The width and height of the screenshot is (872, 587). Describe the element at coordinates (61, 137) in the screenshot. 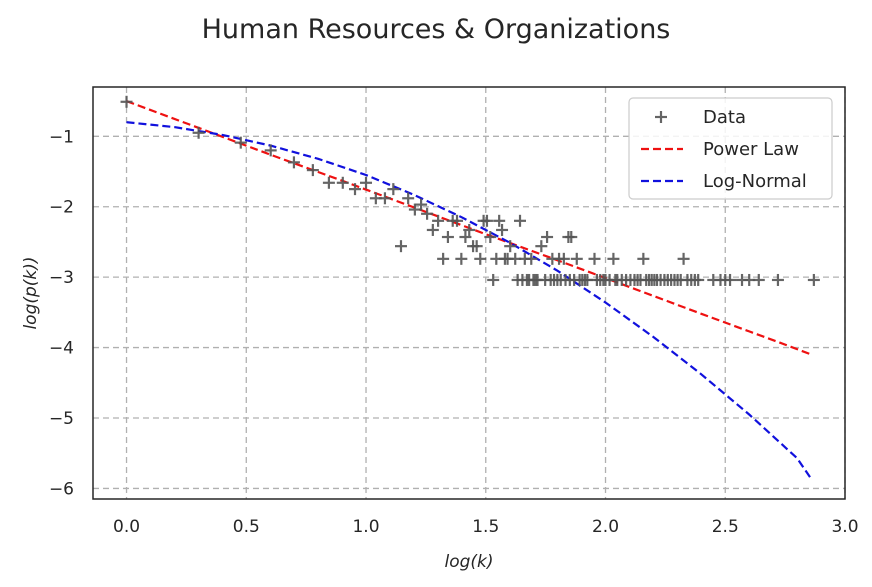

I see `y-tick-label: −1` at that location.